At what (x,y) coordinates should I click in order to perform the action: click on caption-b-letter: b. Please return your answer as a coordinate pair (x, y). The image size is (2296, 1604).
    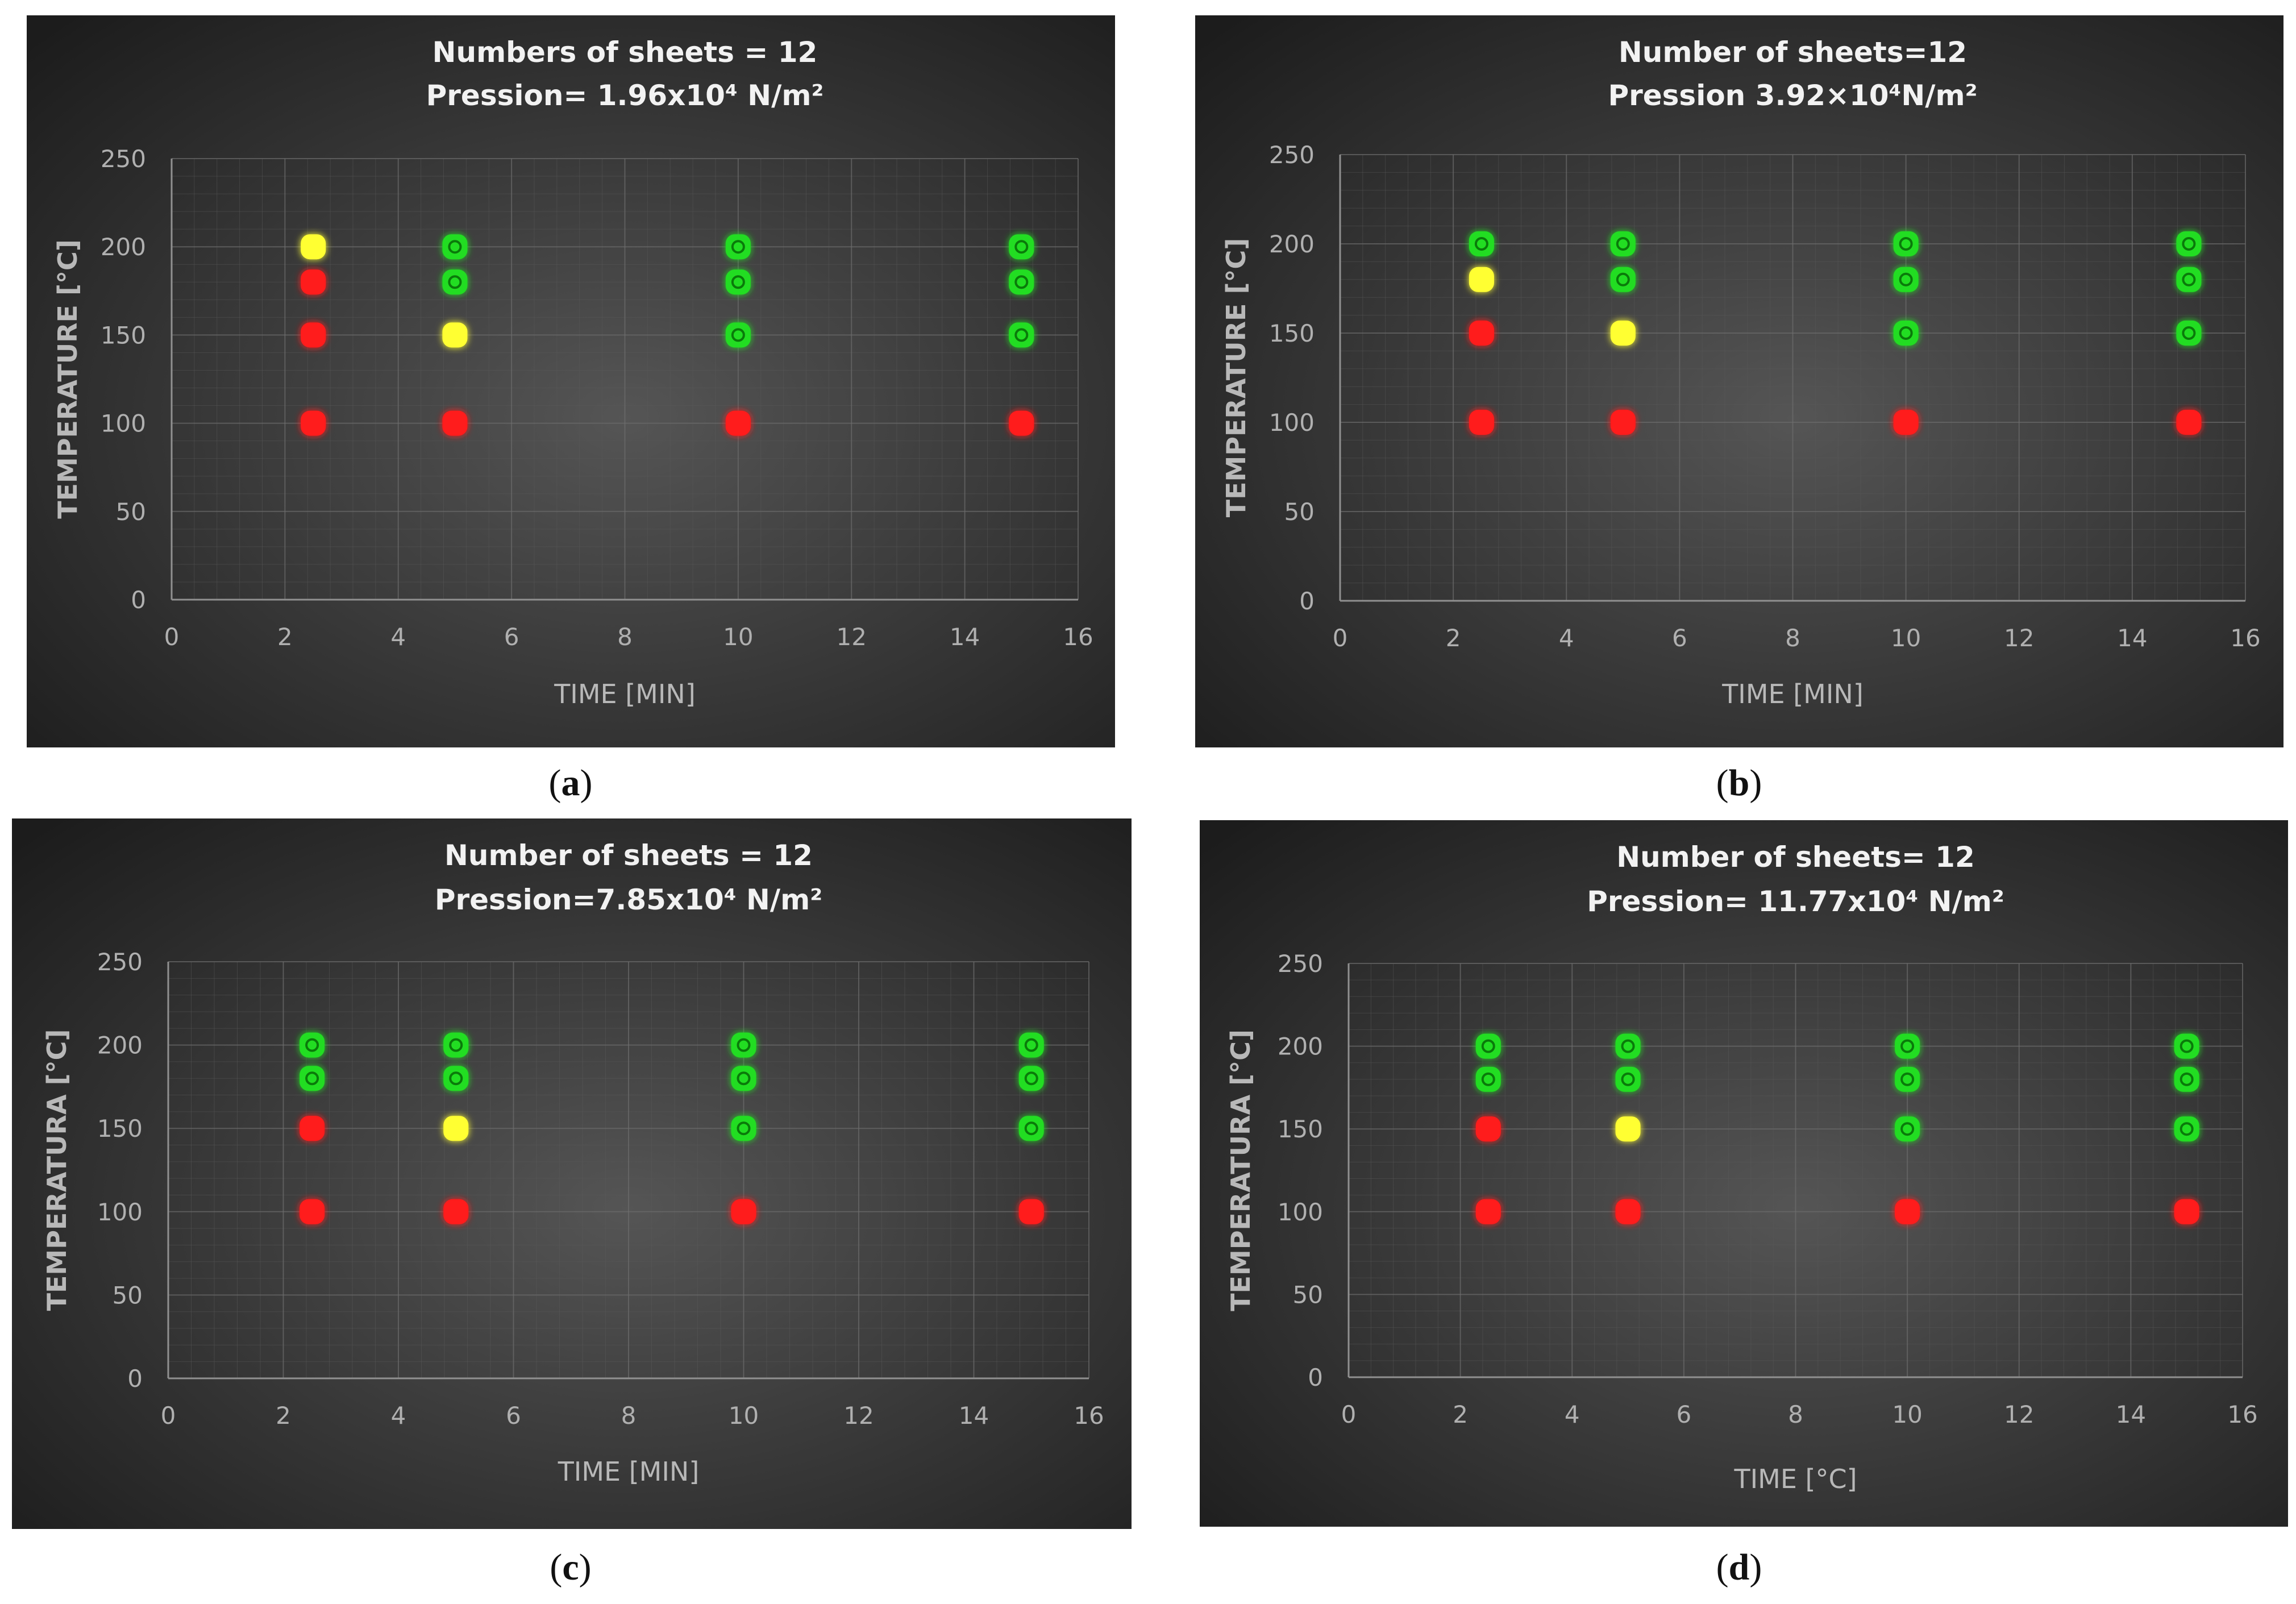
    Looking at the image, I should click on (1739, 783).